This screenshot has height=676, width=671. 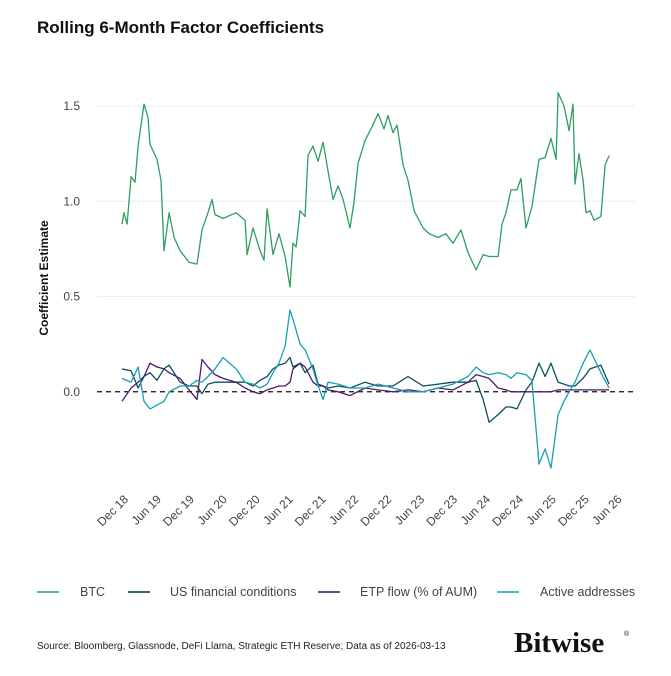 I want to click on legend-item: ETP flow (% of AUM), so click(x=397, y=592).